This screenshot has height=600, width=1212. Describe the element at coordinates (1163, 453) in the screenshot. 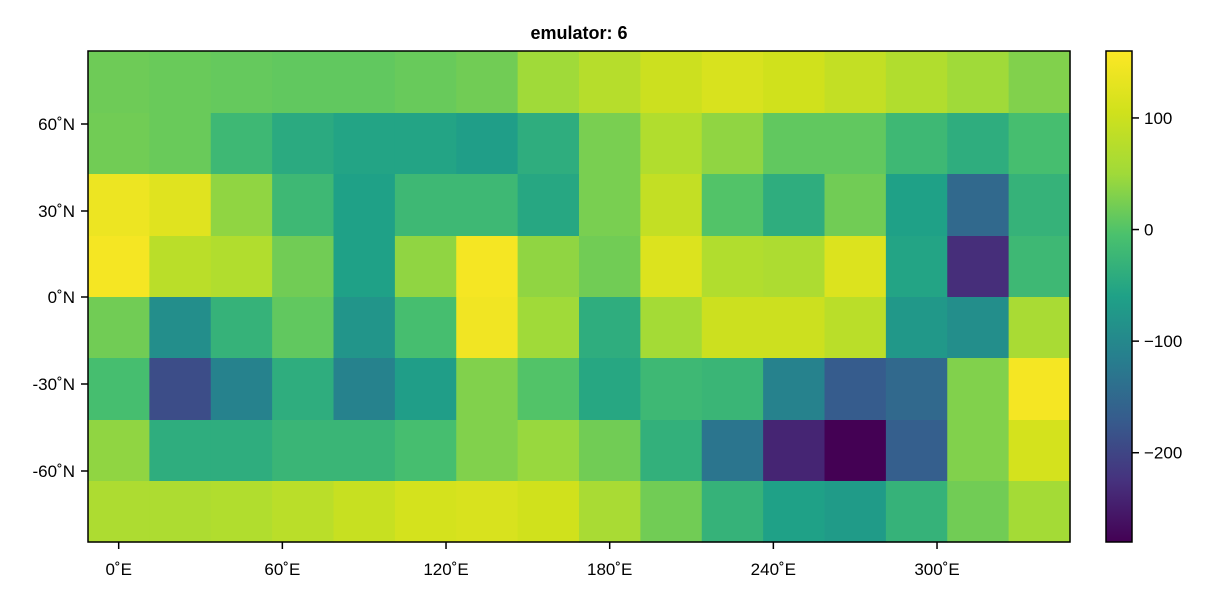

I see `colorbar-tick-label: −200` at that location.